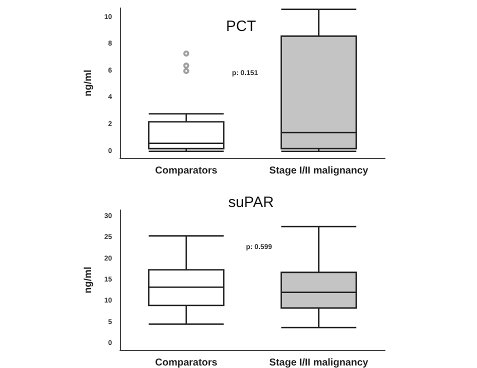 The image size is (477, 368). What do you see at coordinates (241, 26) in the screenshot?
I see `text: PCT` at bounding box center [241, 26].